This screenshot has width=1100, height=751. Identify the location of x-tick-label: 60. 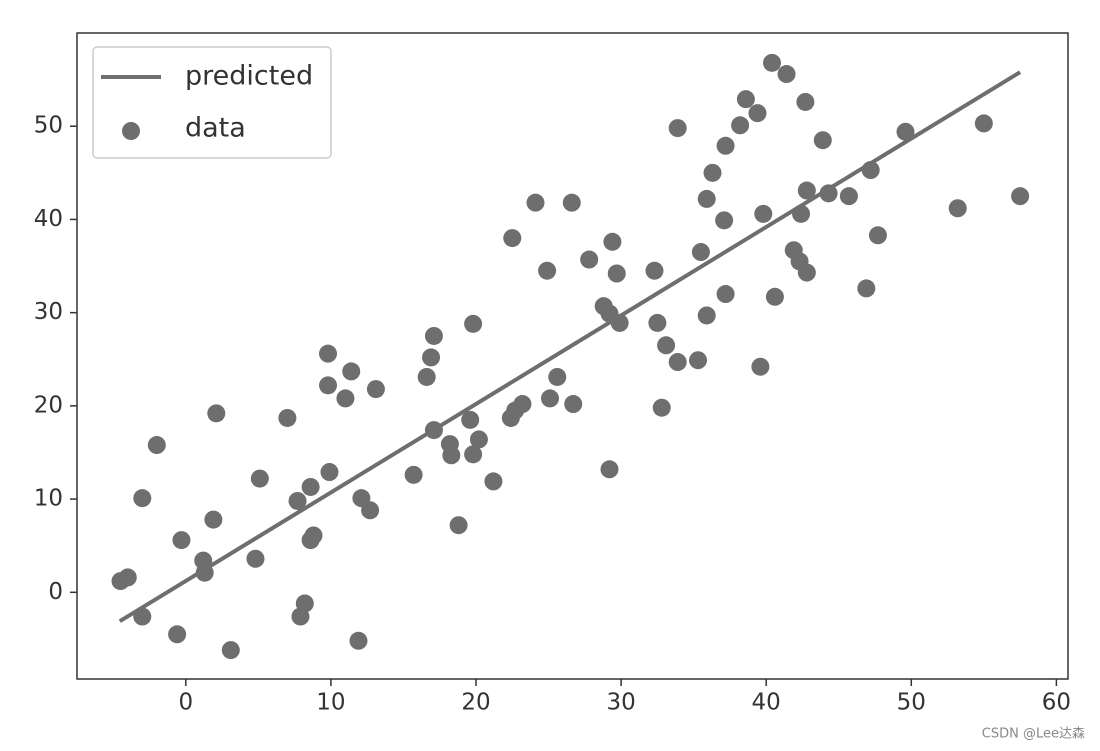
(1056, 703).